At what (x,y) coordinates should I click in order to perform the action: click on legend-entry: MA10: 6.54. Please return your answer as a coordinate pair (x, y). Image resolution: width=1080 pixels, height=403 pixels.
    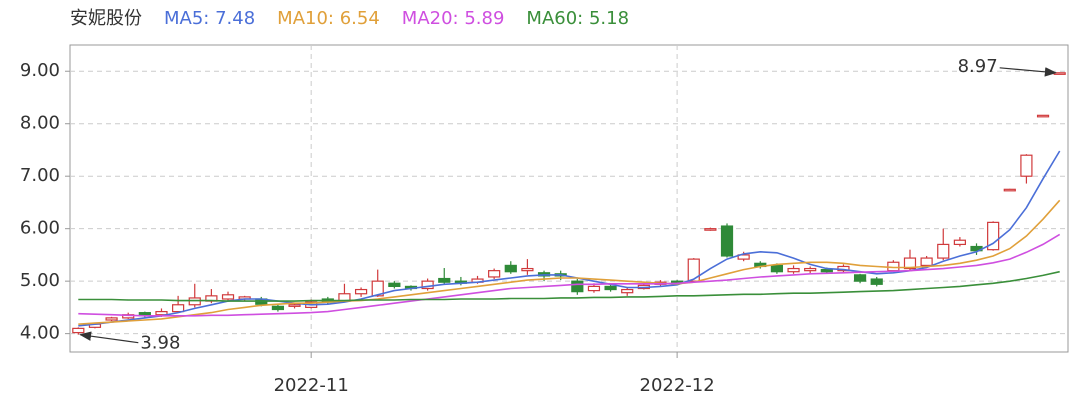
    Looking at the image, I should click on (328, 18).